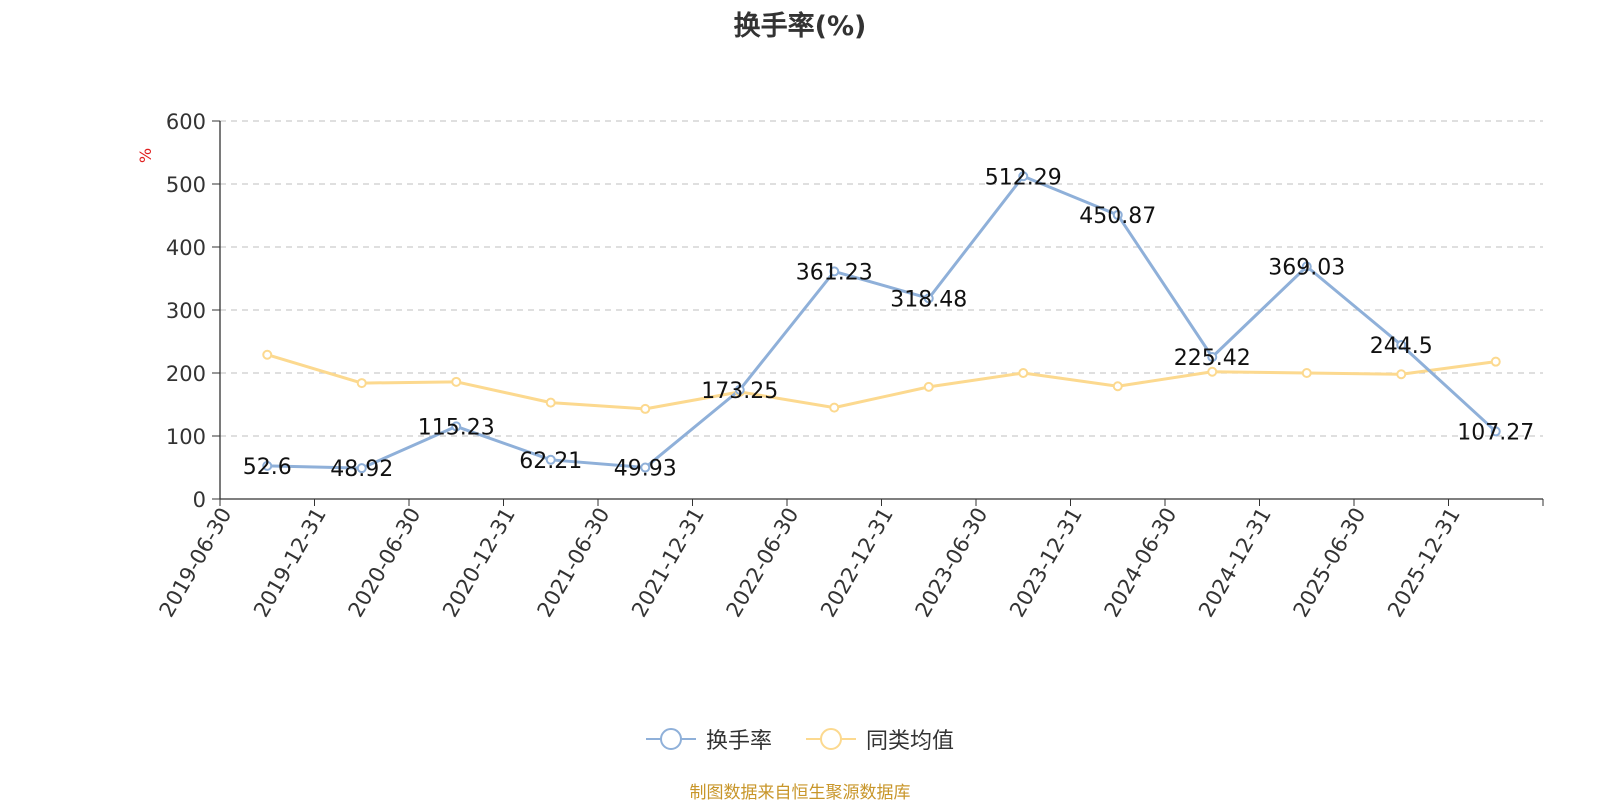 The height and width of the screenshot is (803, 1600). I want to click on data-label-10: 225.42, so click(1212, 358).